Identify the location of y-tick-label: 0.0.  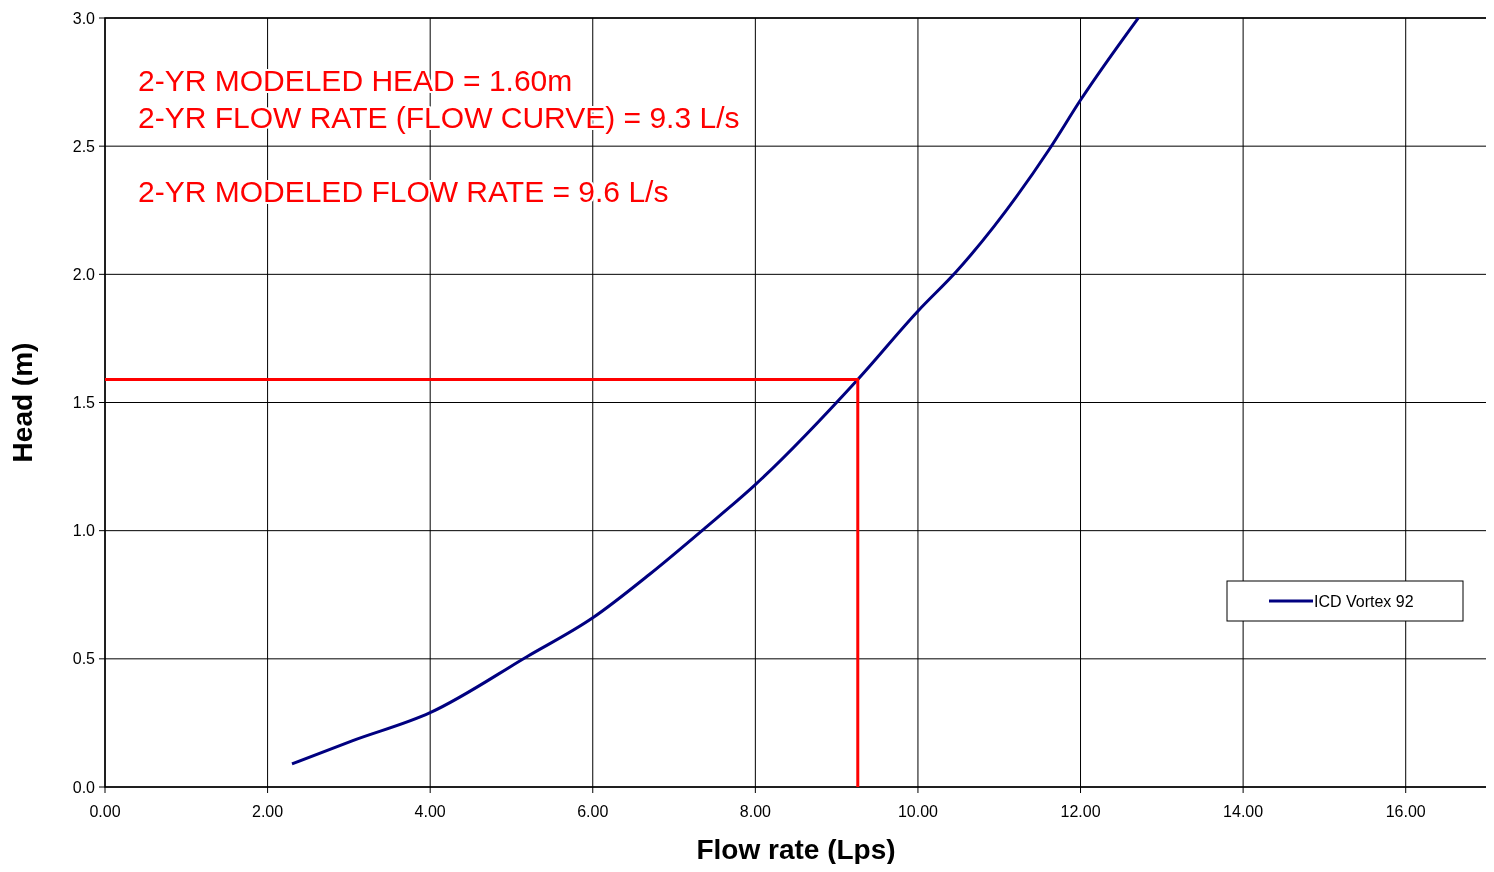
(84, 787).